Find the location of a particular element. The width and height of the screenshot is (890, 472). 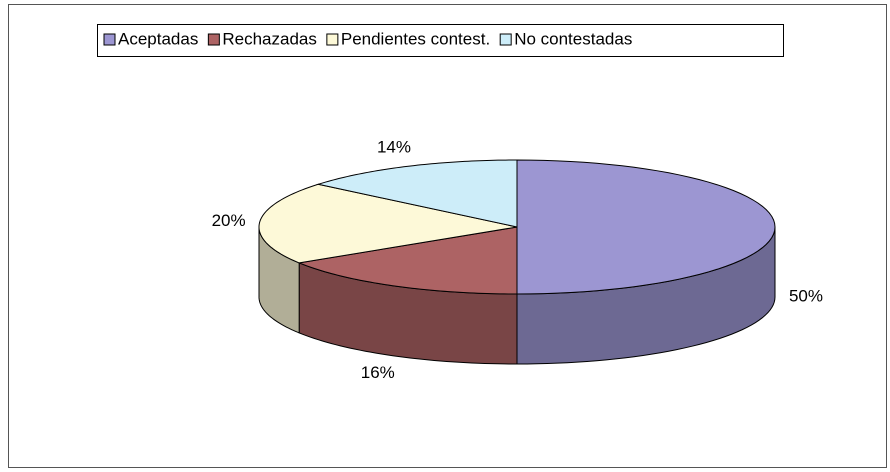

data-label: 16% is located at coordinates (378, 372).